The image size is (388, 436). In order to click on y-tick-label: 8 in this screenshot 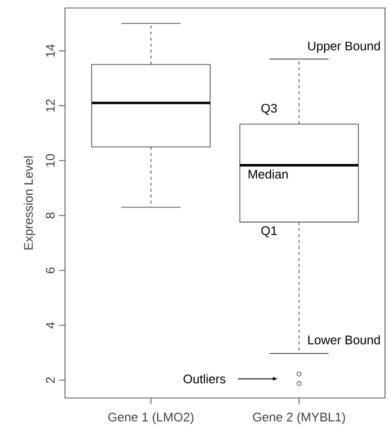, I will do `click(50, 215)`.